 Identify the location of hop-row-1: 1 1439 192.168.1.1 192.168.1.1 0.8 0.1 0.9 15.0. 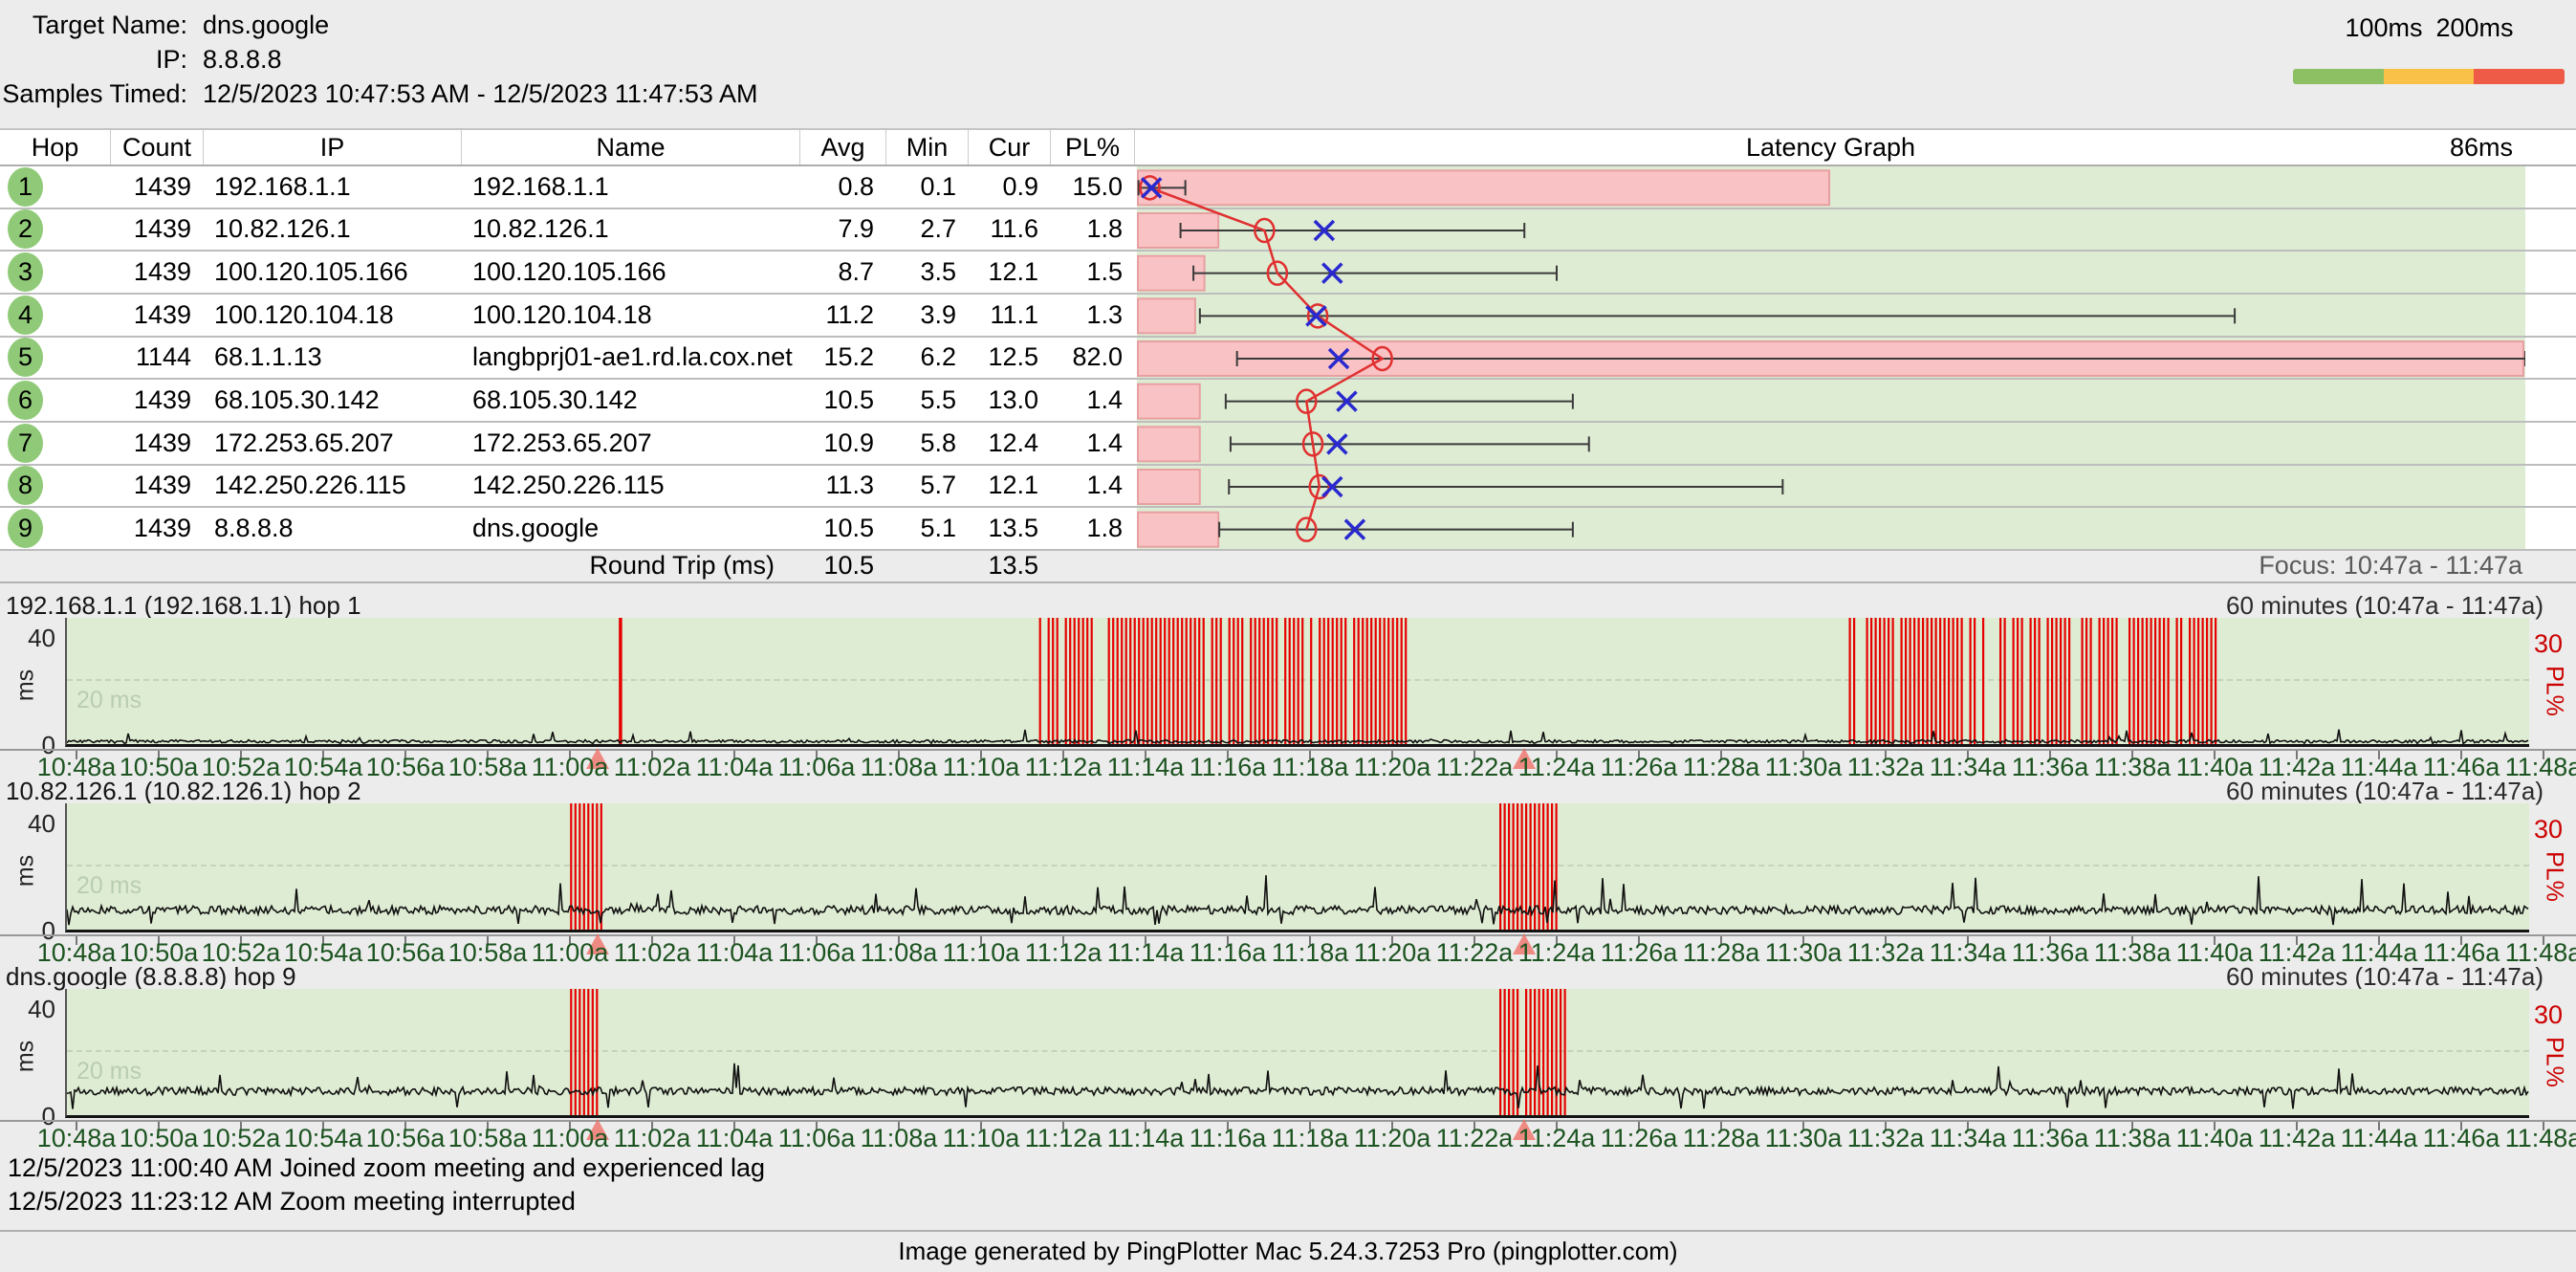
(1288, 187).